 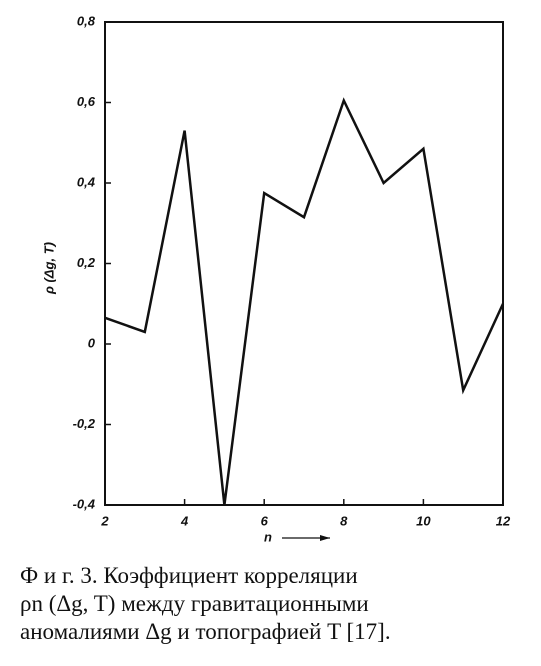 I want to click on y-axis-label: ρ (Δg, T), so click(x=48, y=268).